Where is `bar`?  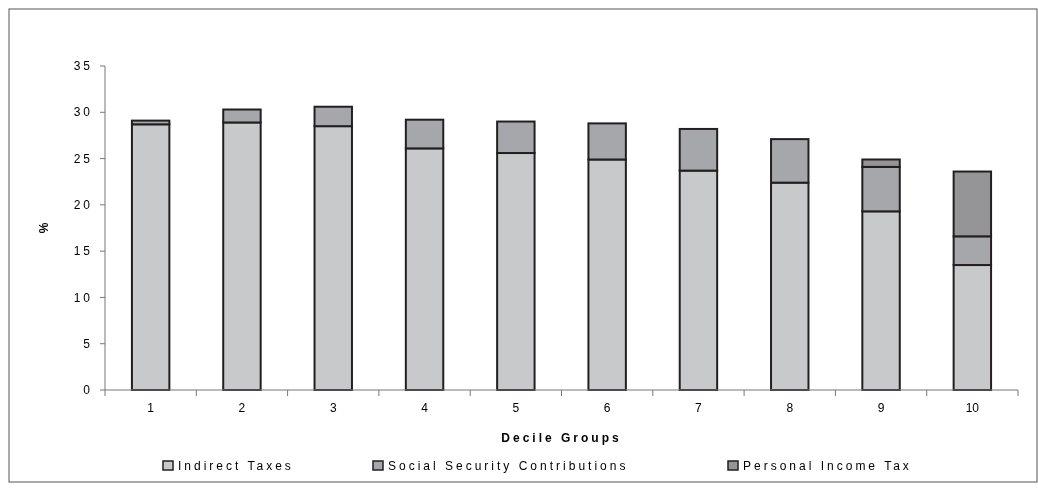
bar is located at coordinates (150, 257).